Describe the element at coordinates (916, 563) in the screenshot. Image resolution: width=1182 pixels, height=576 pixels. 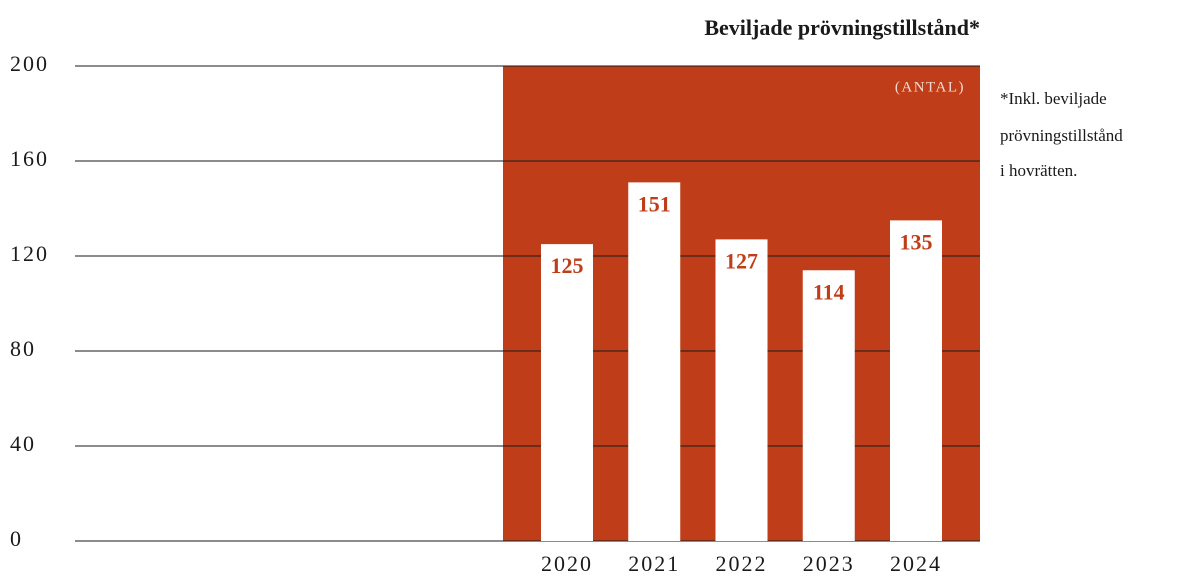
I see `x-tick-label: 2024` at that location.